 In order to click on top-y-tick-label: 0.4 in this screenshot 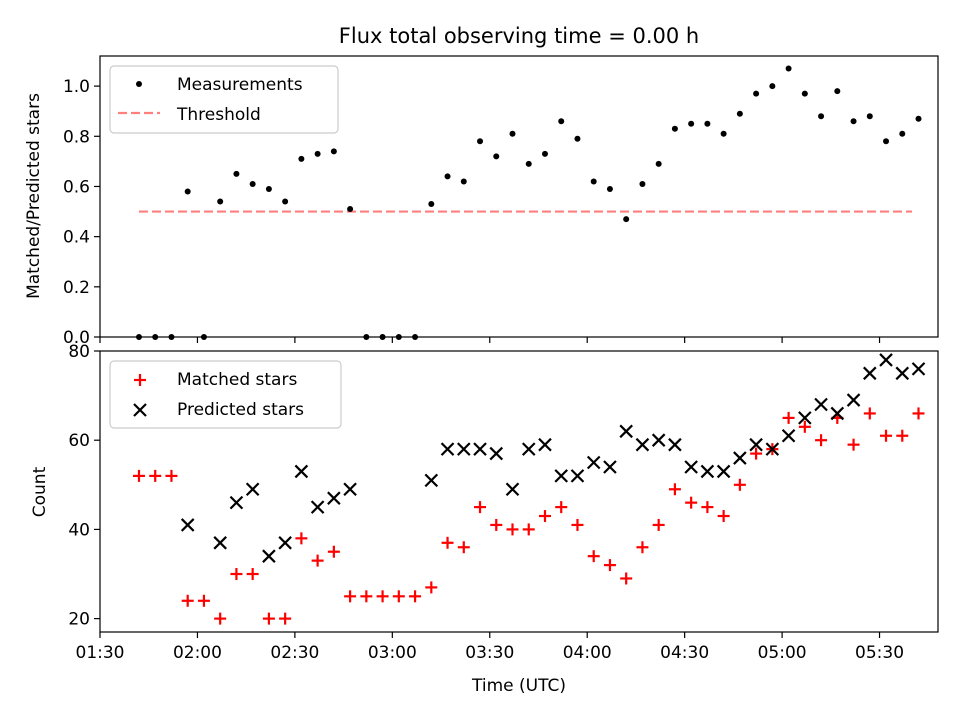, I will do `click(76, 238)`.